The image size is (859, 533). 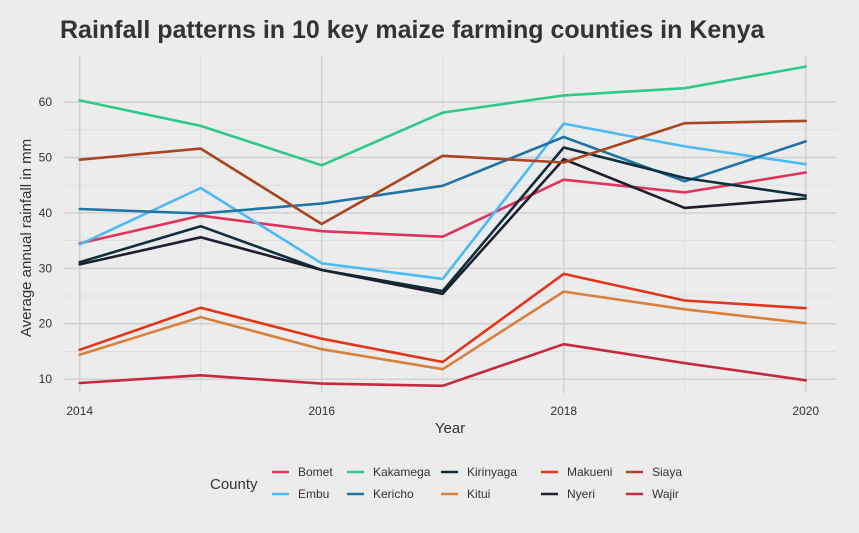 What do you see at coordinates (46, 268) in the screenshot?
I see `y-tick-label: 30` at bounding box center [46, 268].